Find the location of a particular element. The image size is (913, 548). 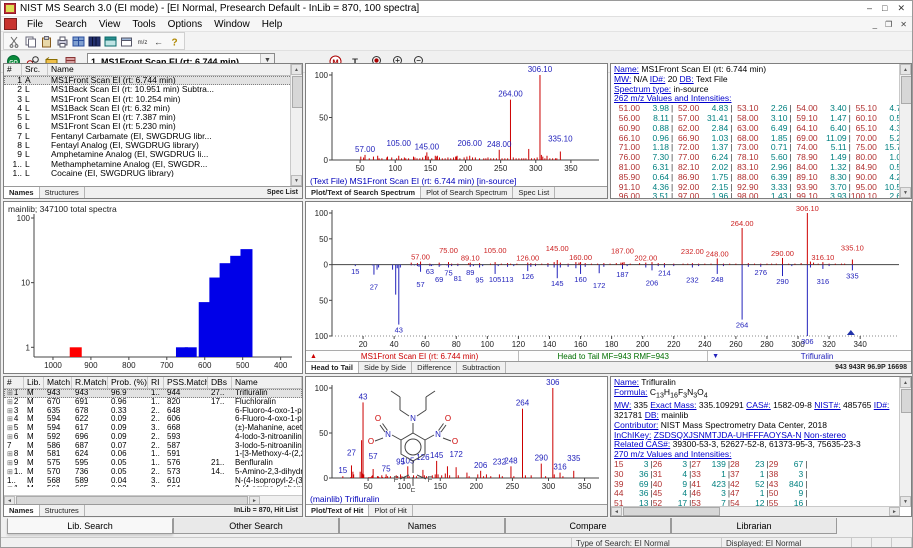

col-rmatch: R.Match is located at coordinates (90, 382).